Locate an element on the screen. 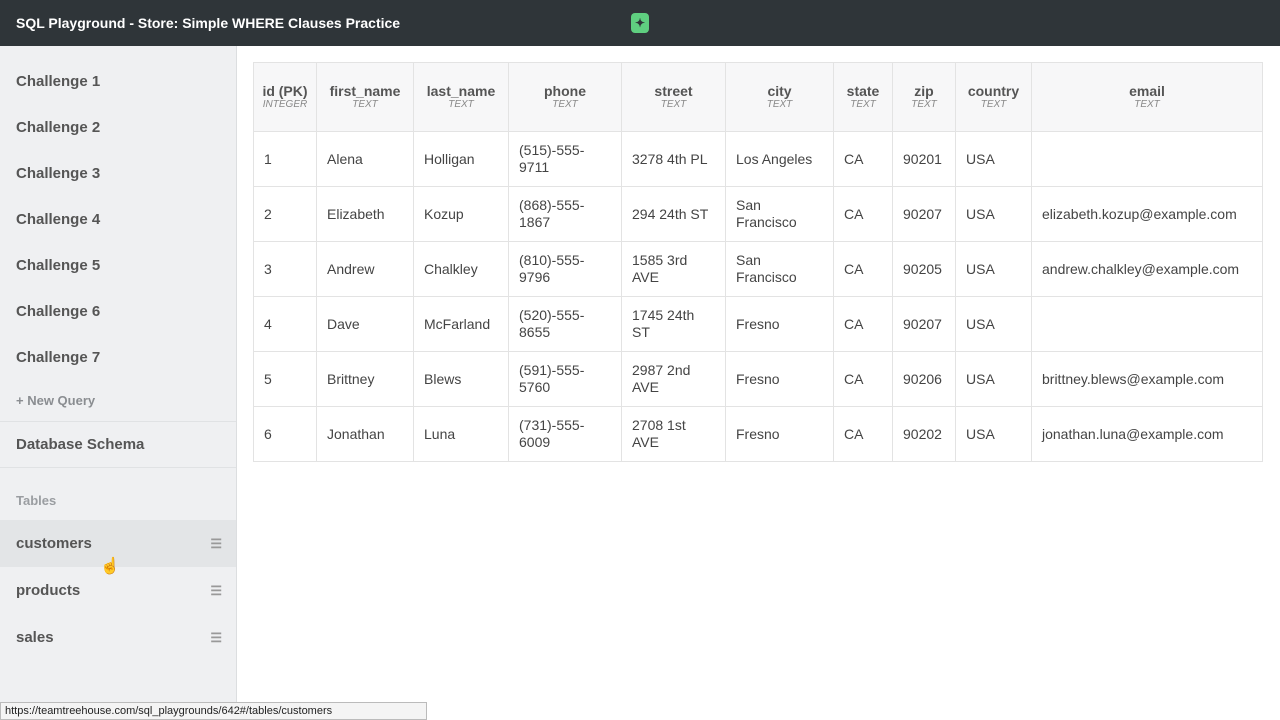 The height and width of the screenshot is (720, 1280). column-name: state is located at coordinates (863, 91).